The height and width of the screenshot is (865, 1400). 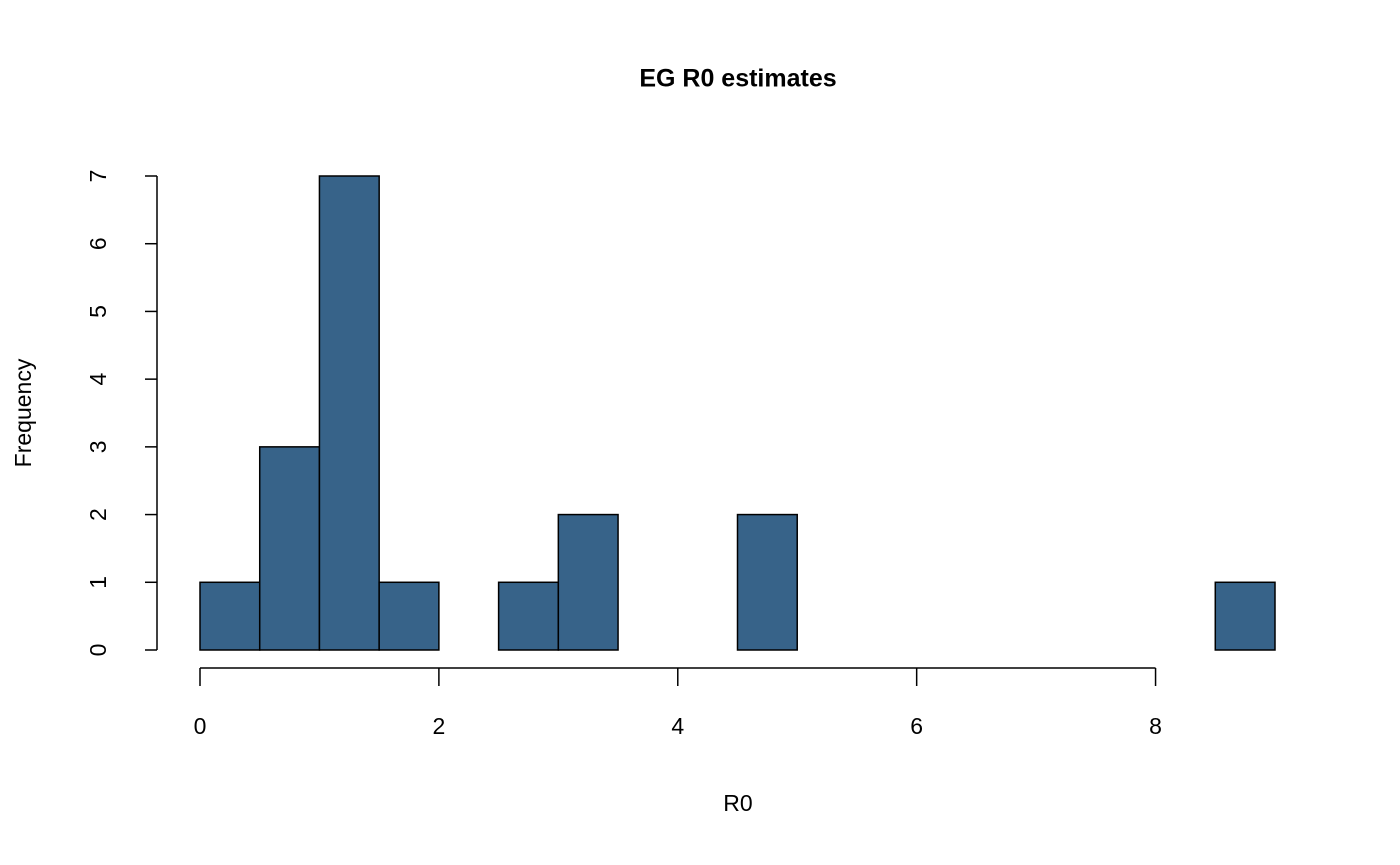 What do you see at coordinates (200, 726) in the screenshot?
I see `x-tick-label: 0` at bounding box center [200, 726].